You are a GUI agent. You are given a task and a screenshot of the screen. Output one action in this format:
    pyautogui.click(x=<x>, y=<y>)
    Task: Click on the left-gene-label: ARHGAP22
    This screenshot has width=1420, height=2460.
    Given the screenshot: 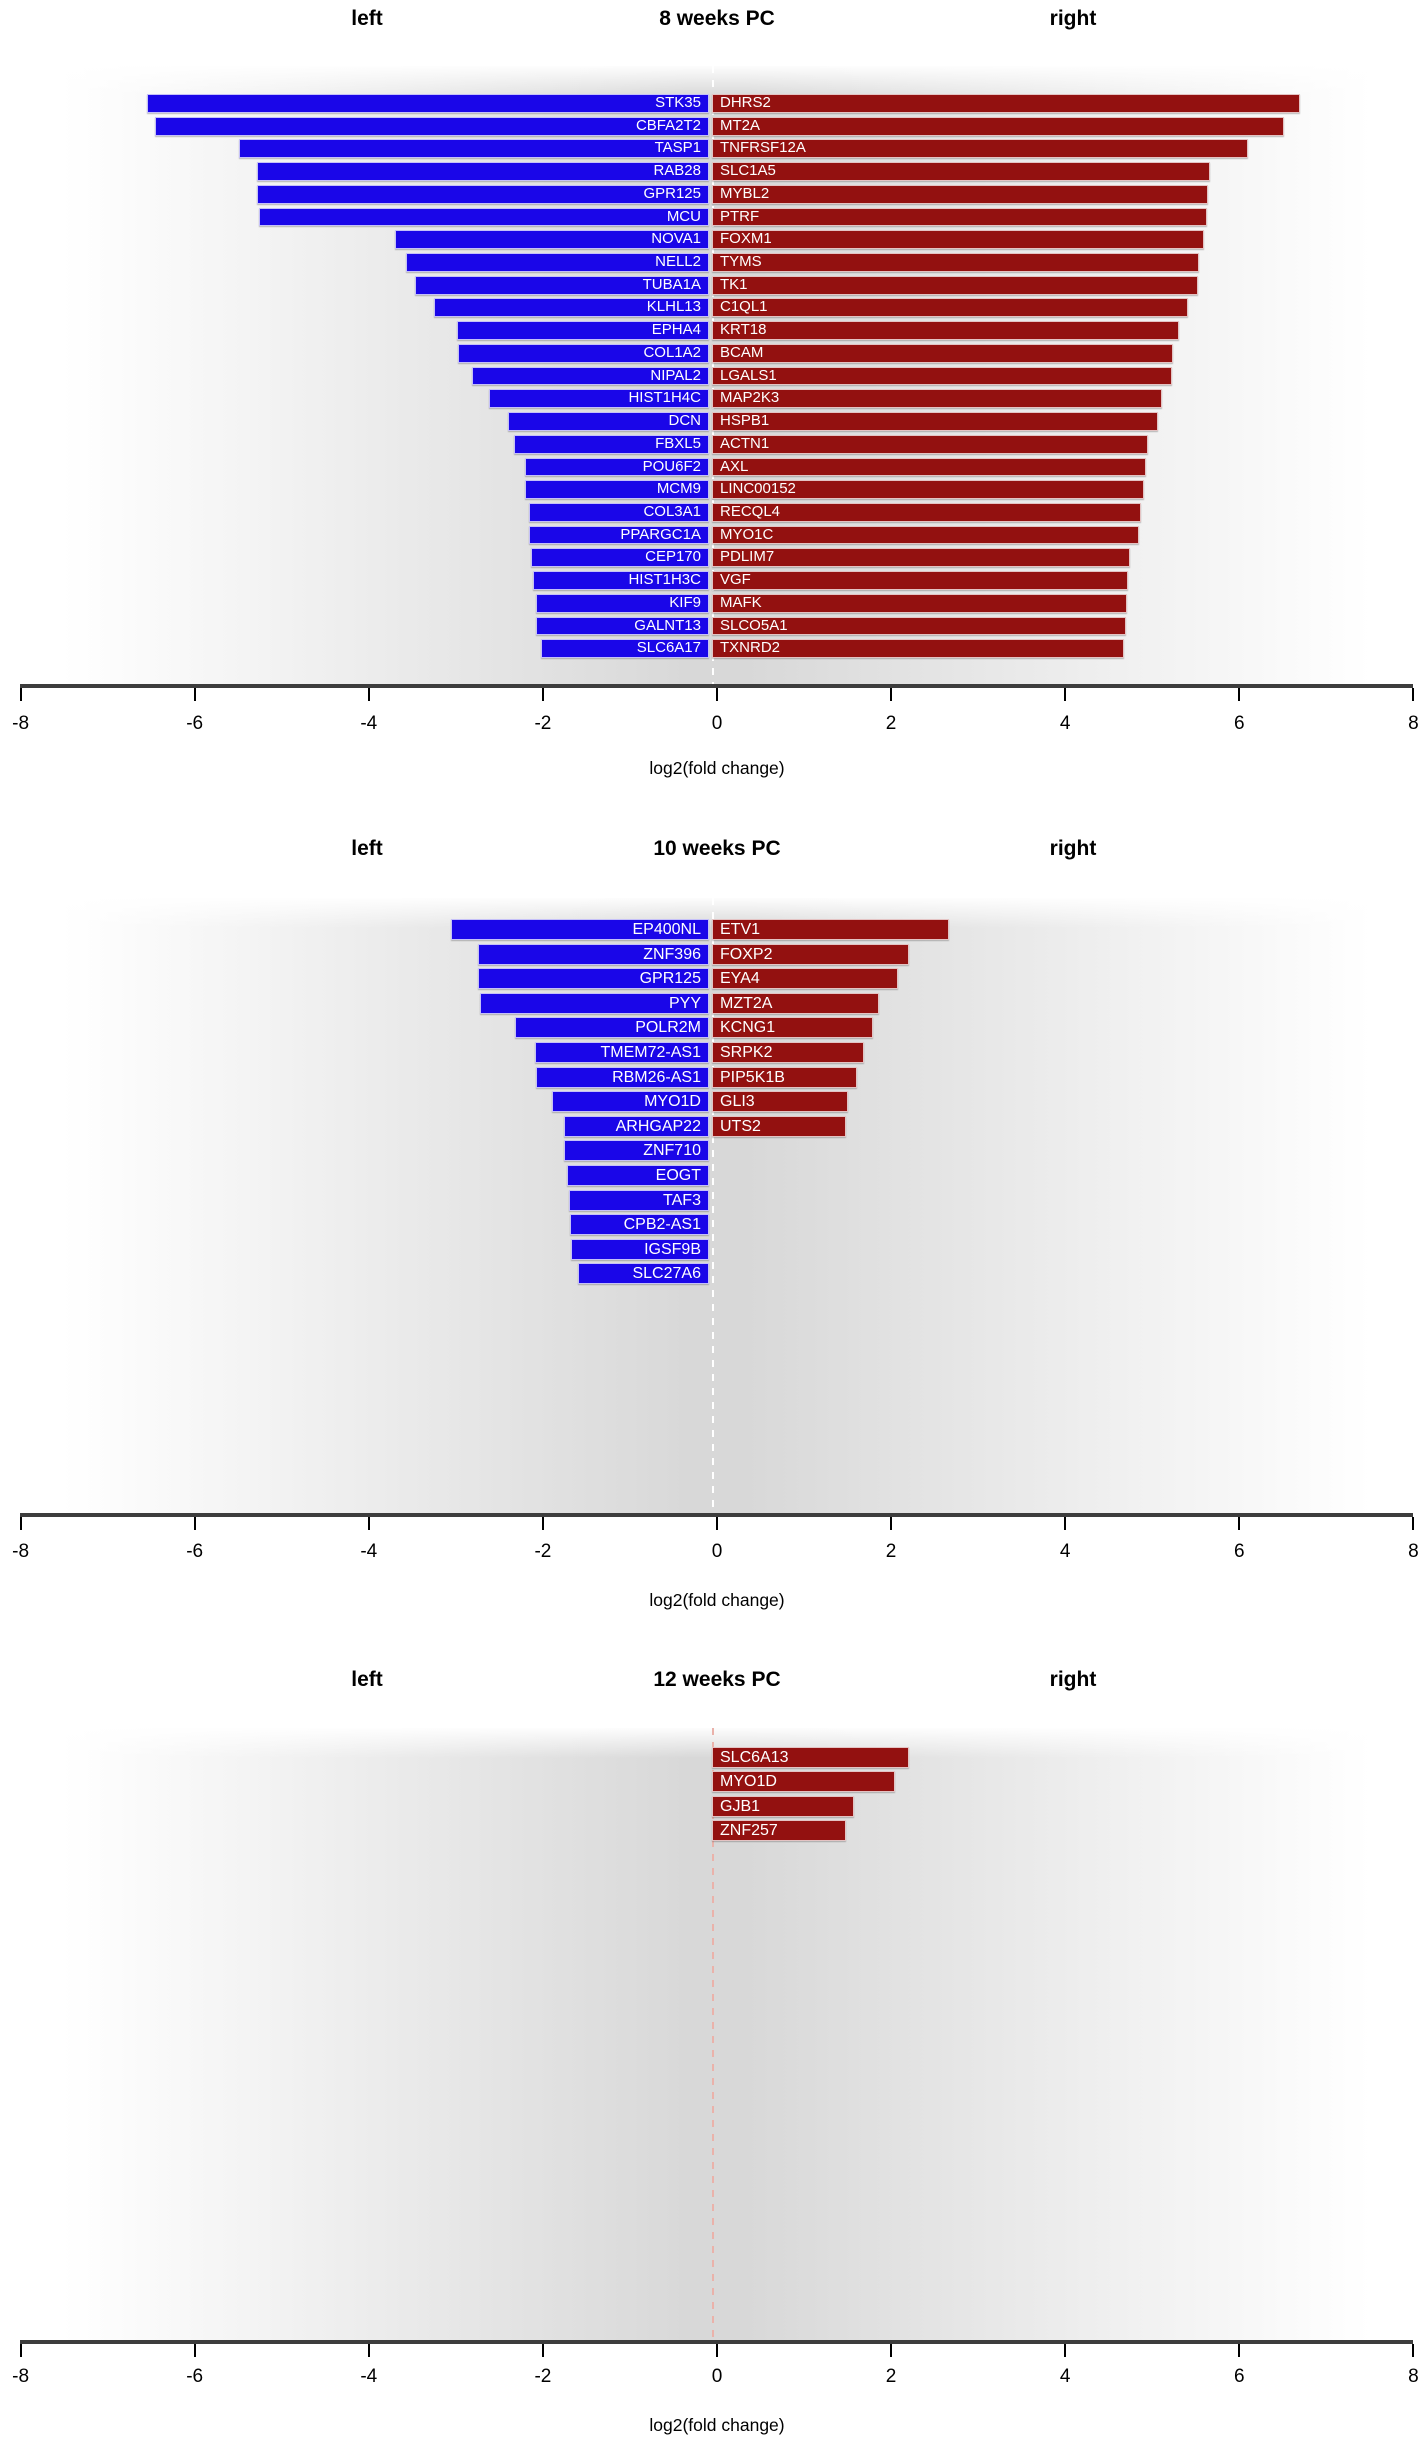 What is the action you would take?
    pyautogui.click(x=658, y=1126)
    